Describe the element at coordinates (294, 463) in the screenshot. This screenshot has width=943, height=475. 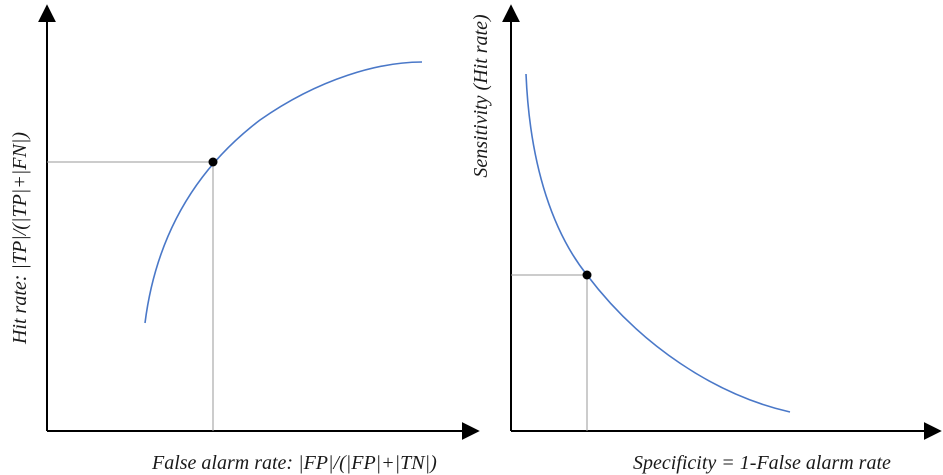
I see `left-x-axis-label: False alarm rate: |FP|/(|FP|+|TN|)` at that location.